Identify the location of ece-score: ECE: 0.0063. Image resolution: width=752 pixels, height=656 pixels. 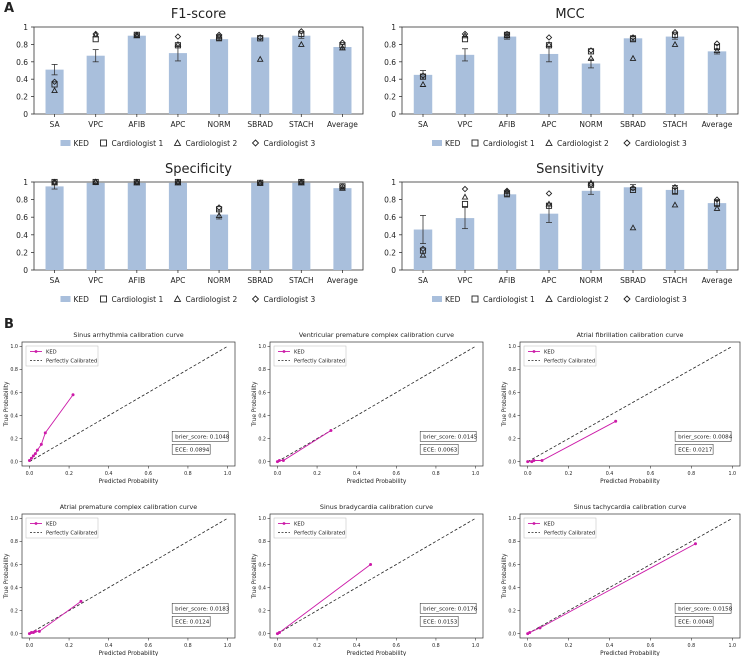
(440, 451).